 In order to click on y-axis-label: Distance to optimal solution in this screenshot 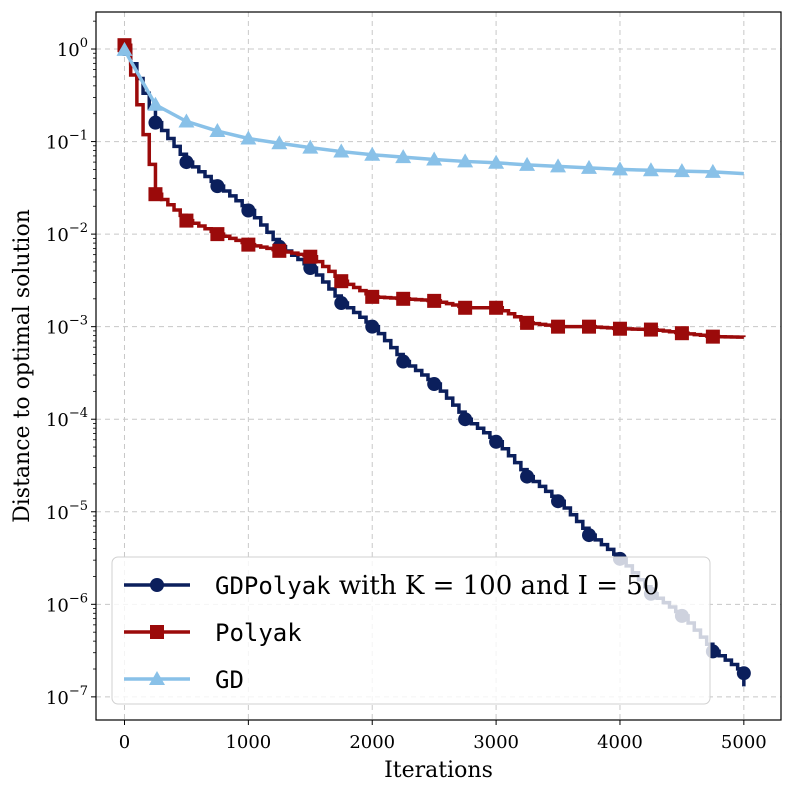, I will do `click(22, 366)`.